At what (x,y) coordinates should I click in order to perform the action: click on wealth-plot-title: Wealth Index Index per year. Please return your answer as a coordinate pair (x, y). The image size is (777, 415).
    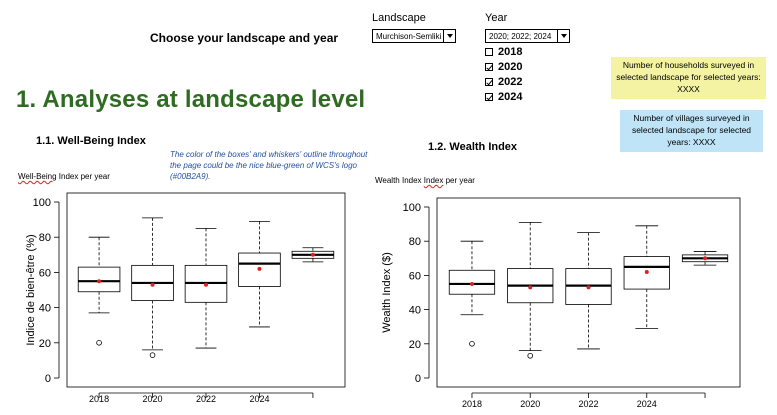
    Looking at the image, I should click on (425, 180).